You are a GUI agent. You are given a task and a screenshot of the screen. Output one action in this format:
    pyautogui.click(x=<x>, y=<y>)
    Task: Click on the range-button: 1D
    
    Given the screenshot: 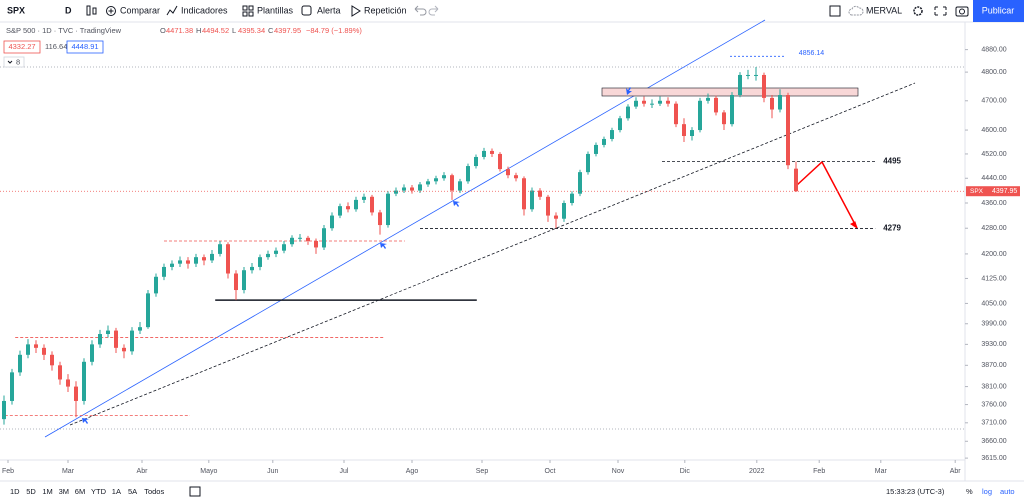 What is the action you would take?
    pyautogui.click(x=15, y=491)
    